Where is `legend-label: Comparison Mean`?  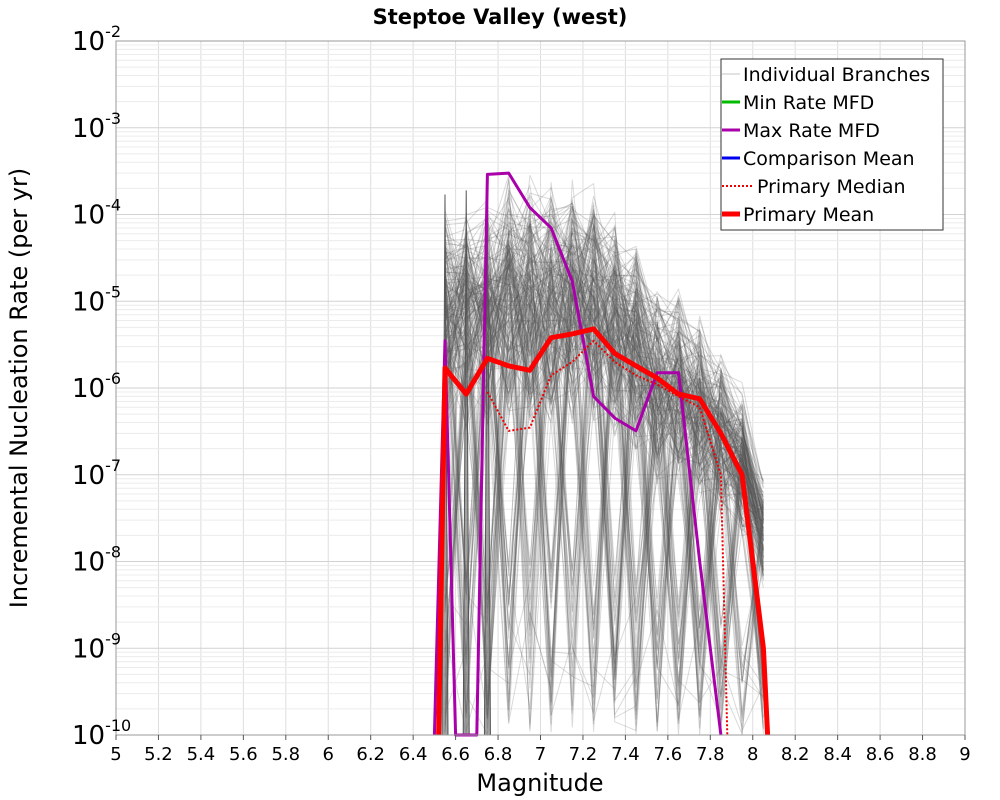 legend-label: Comparison Mean is located at coordinates (829, 159).